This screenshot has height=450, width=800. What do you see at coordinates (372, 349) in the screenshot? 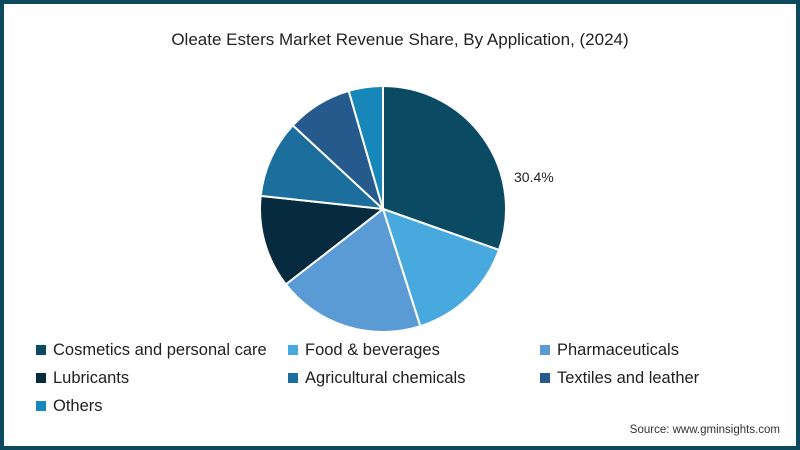
I see `legend-label: Food & beverages` at bounding box center [372, 349].